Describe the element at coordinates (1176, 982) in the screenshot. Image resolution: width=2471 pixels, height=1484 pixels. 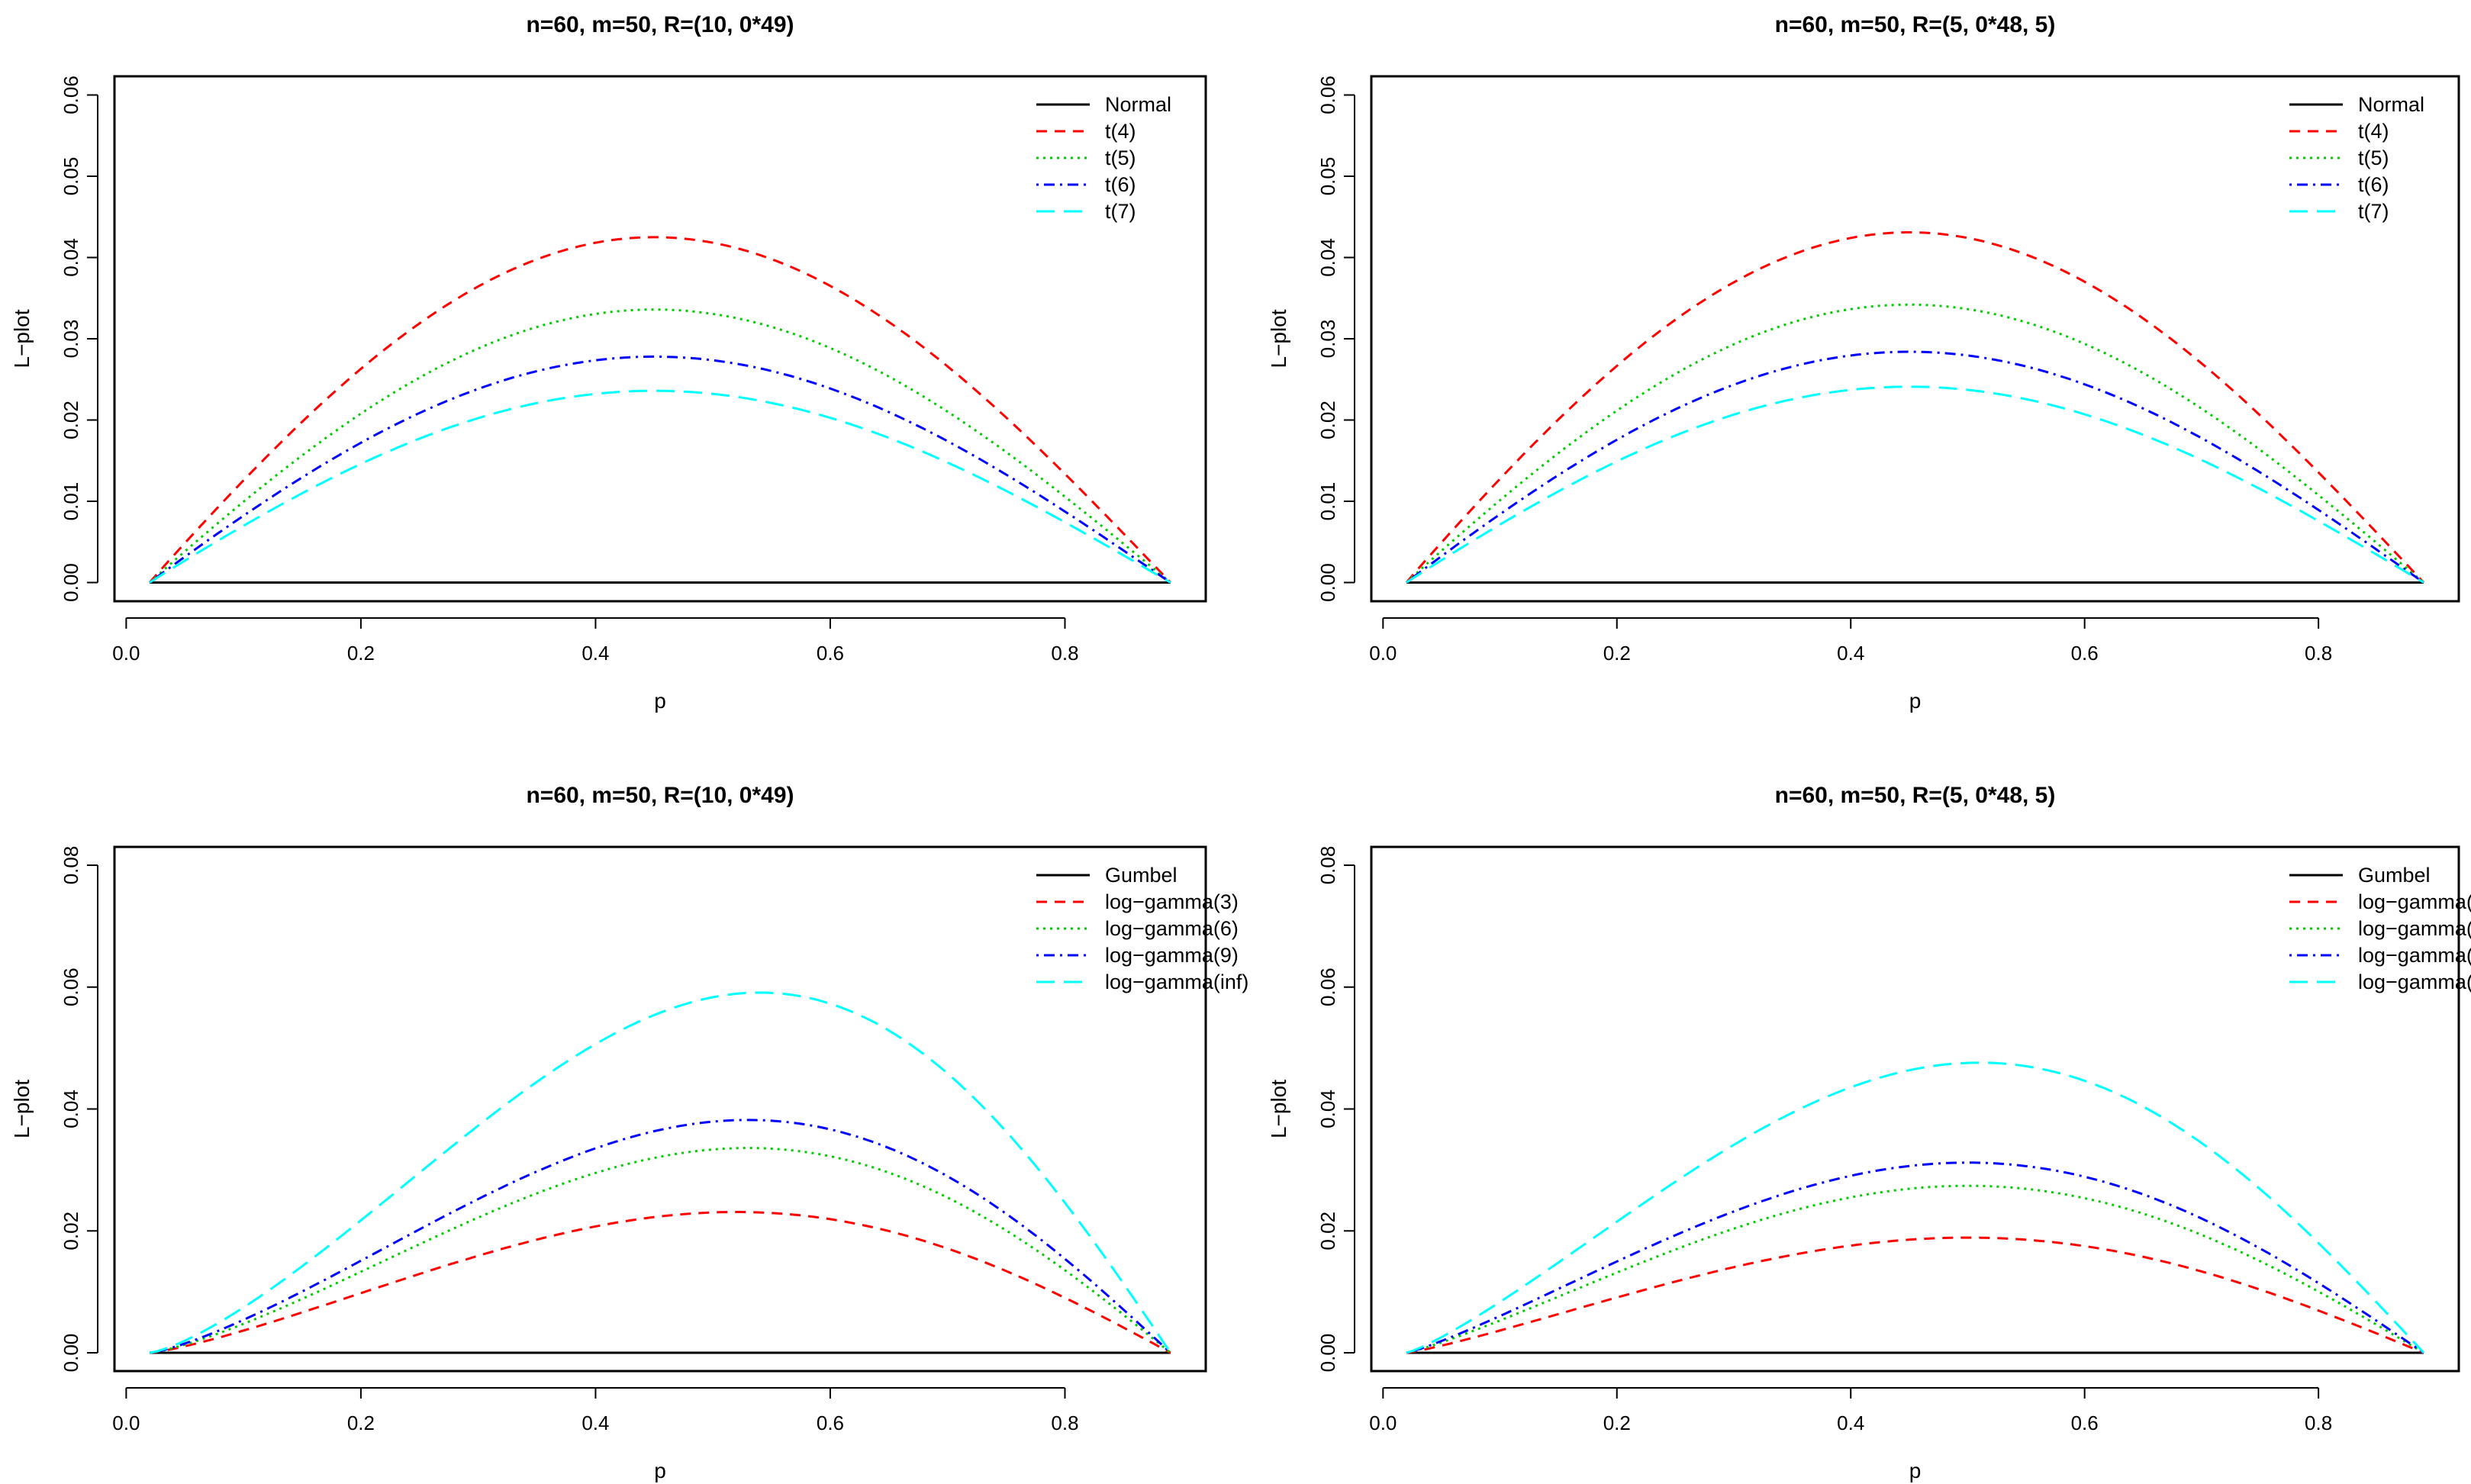
I see `legend-label: log−gamma(inf)` at that location.